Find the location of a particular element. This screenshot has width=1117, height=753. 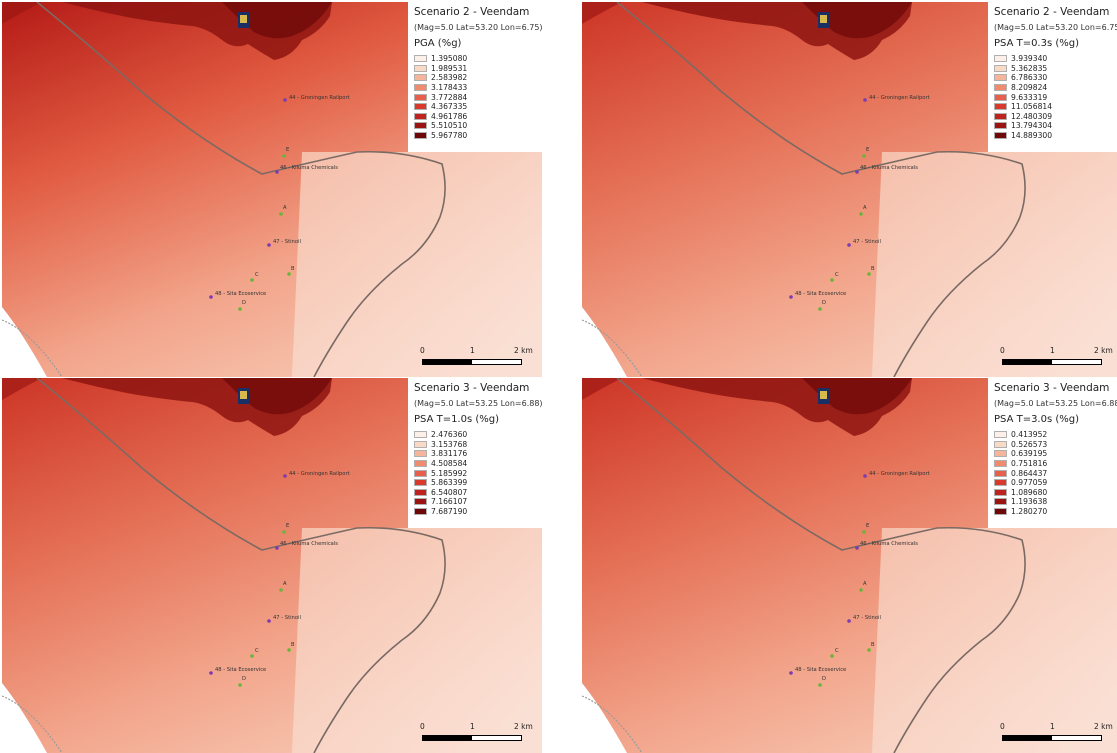

legend-value: 14.889300 is located at coordinates (1032, 136).